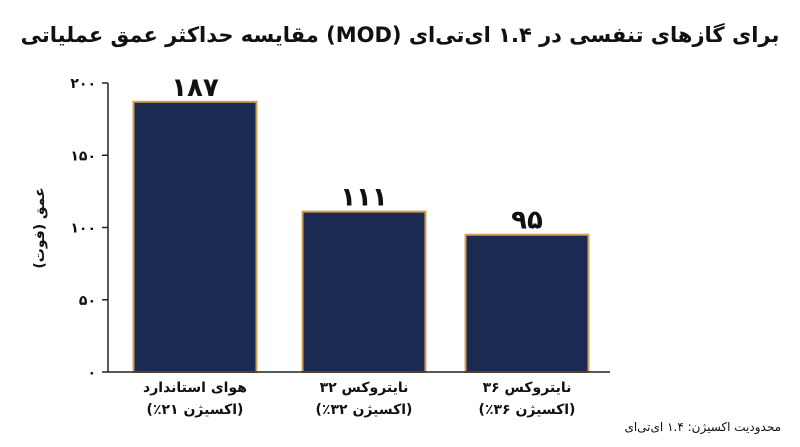 Image resolution: width=800 pixels, height=447 pixels. Describe the element at coordinates (91, 373) in the screenshot. I see `y-tick-label: ۰` at that location.